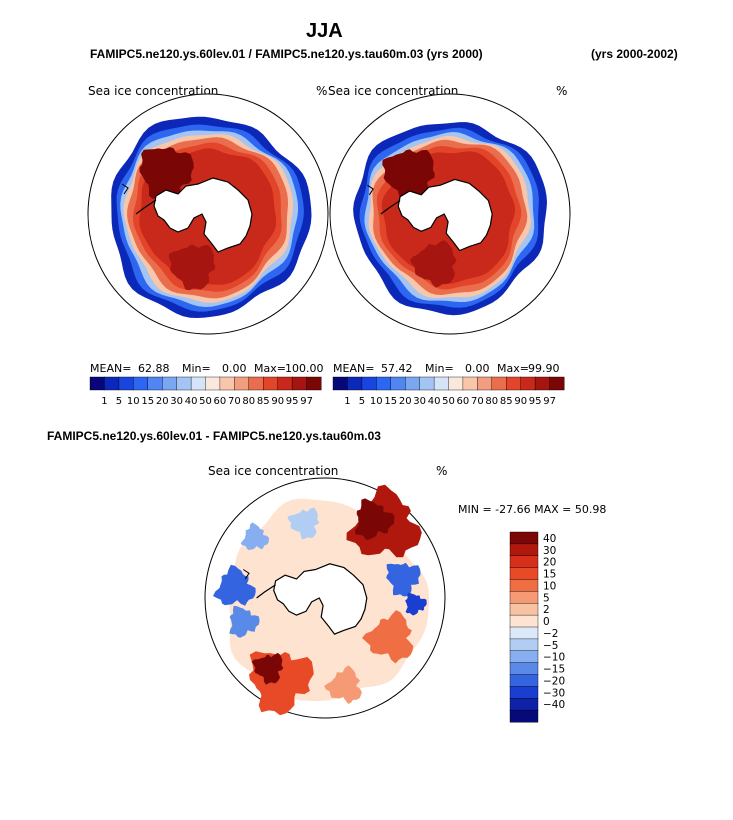 The image size is (733, 820). Describe the element at coordinates (111, 368) in the screenshot. I see `panel1-mean-label: MEAN=` at that location.